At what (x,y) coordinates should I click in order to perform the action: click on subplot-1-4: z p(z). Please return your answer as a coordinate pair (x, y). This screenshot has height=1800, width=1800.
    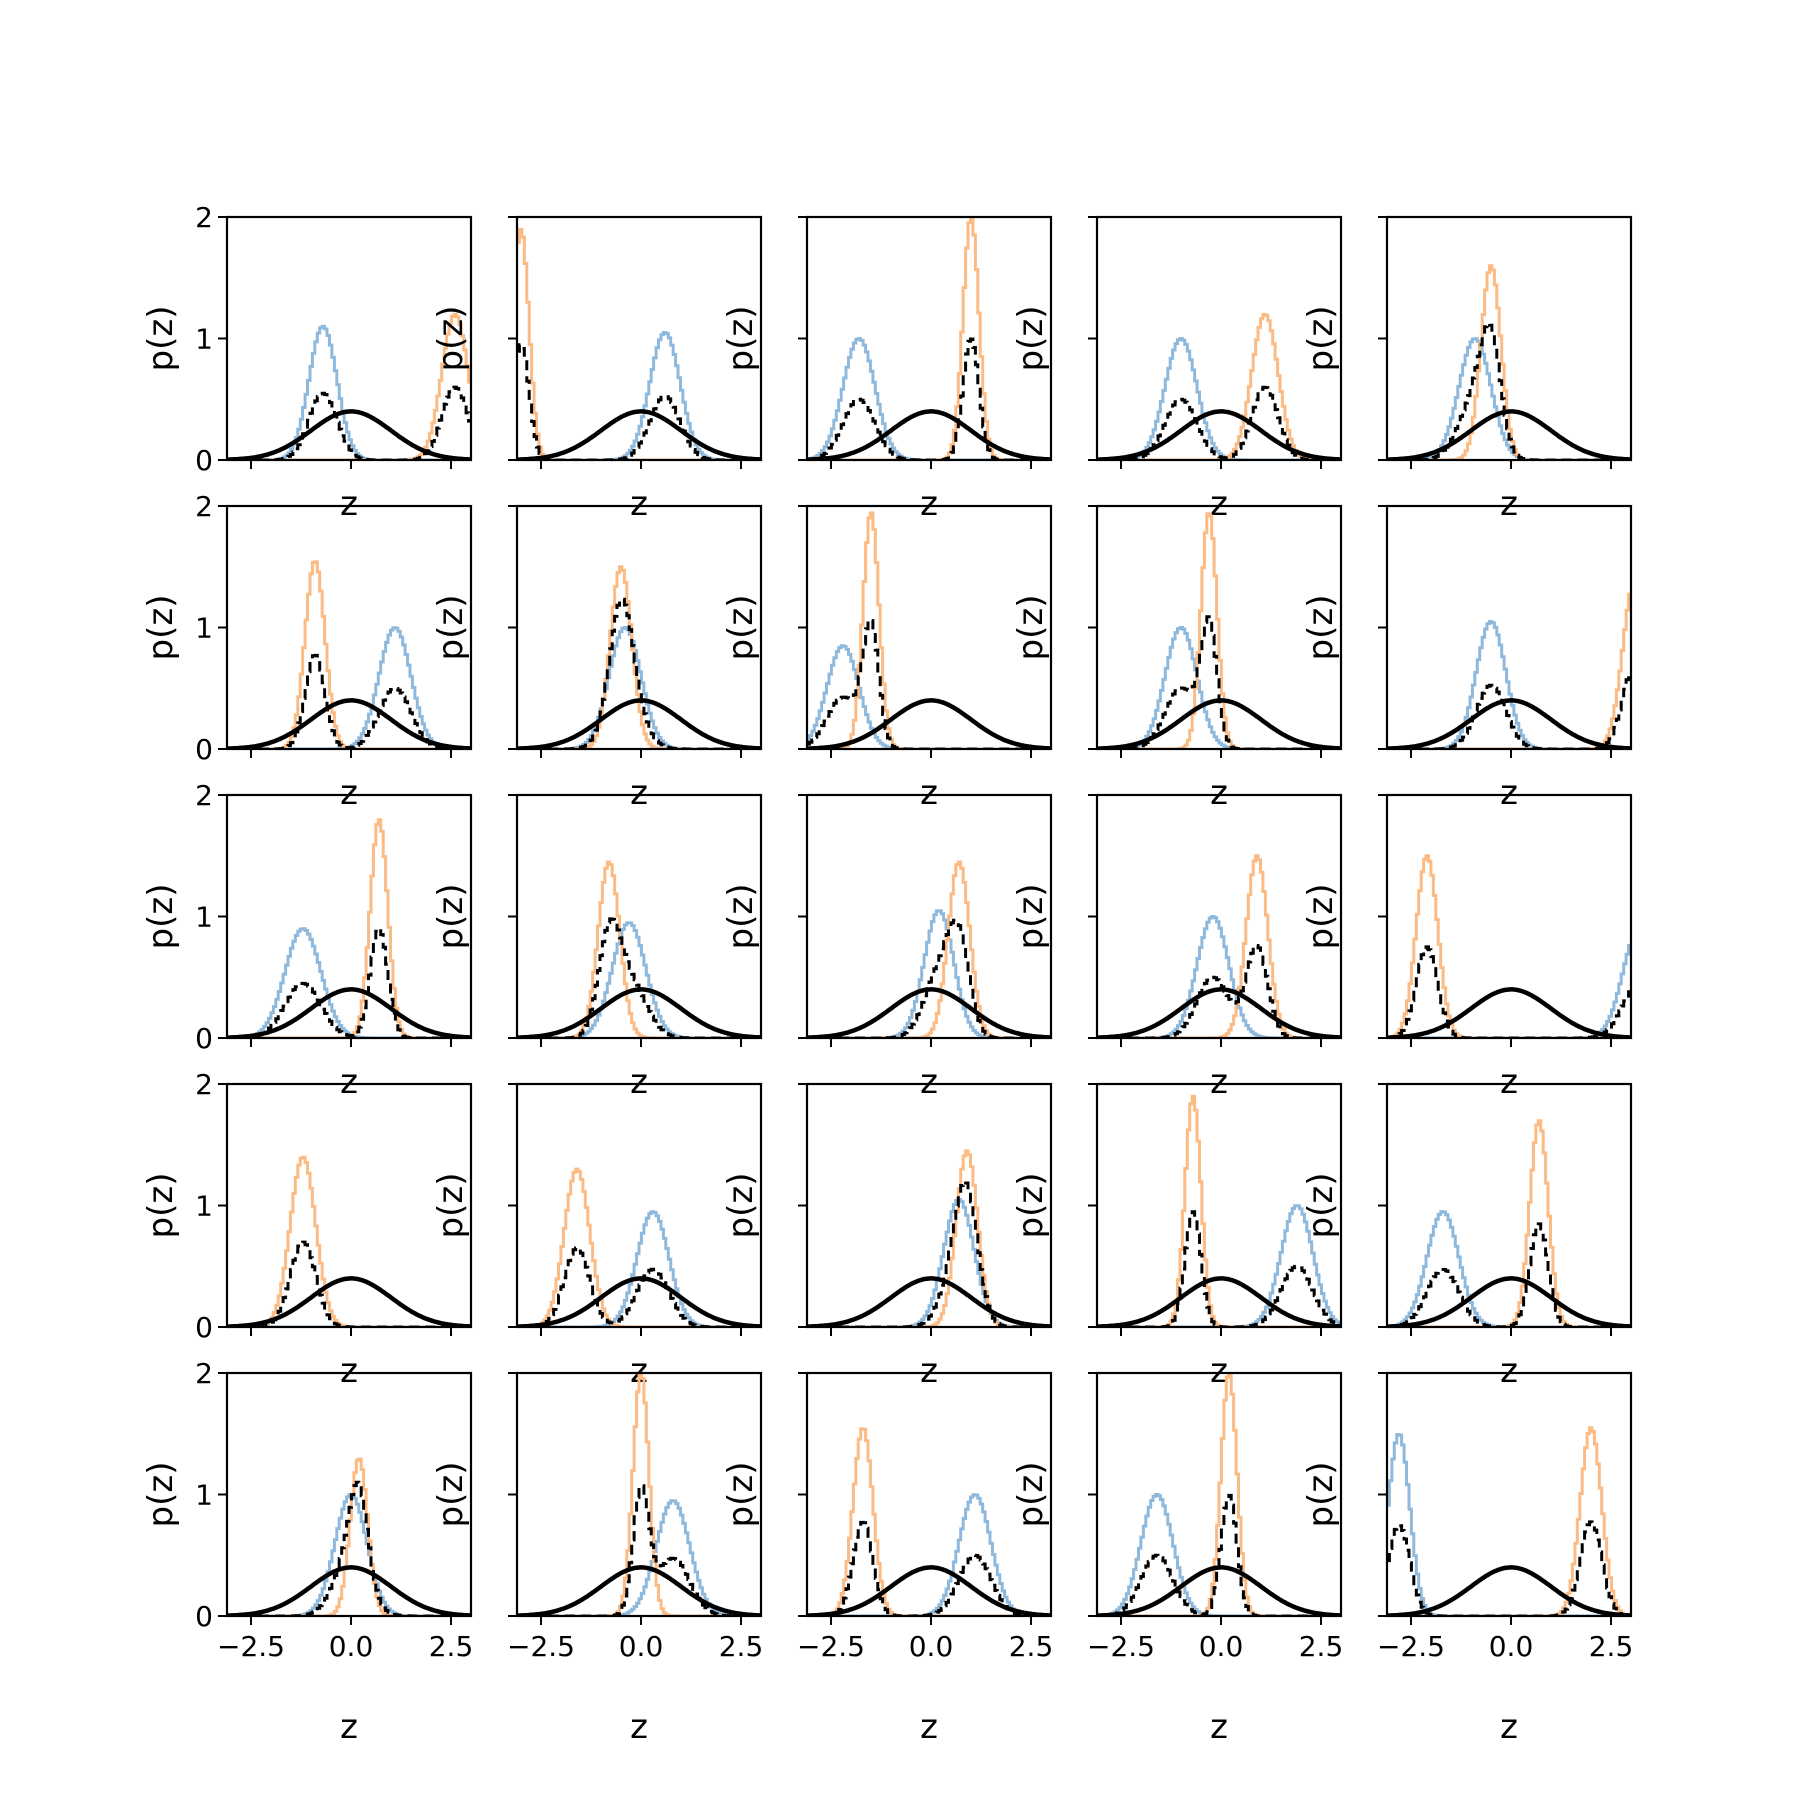
    Looking at the image, I should click on (1177, 369).